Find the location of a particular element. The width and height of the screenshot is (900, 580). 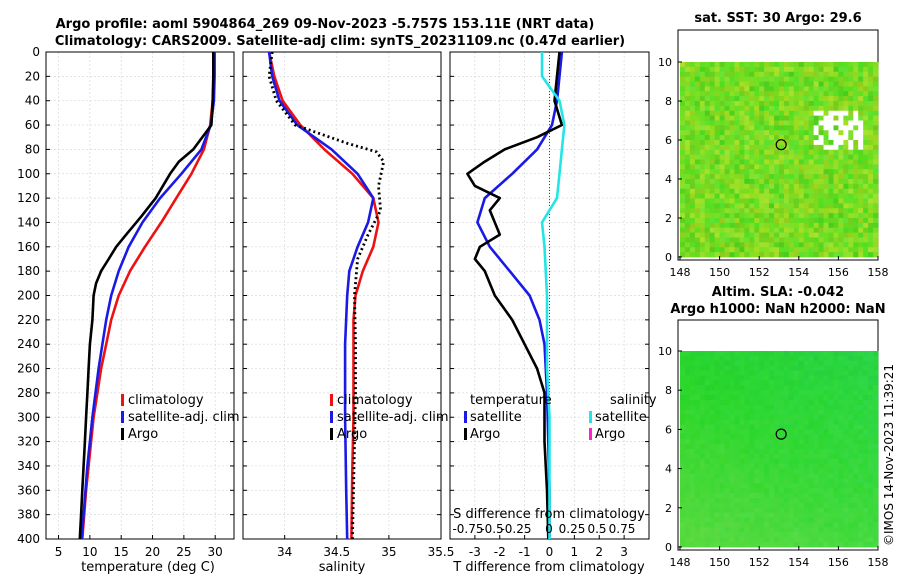

legend-swatch-t-satellite is located at coordinates (465, 417).